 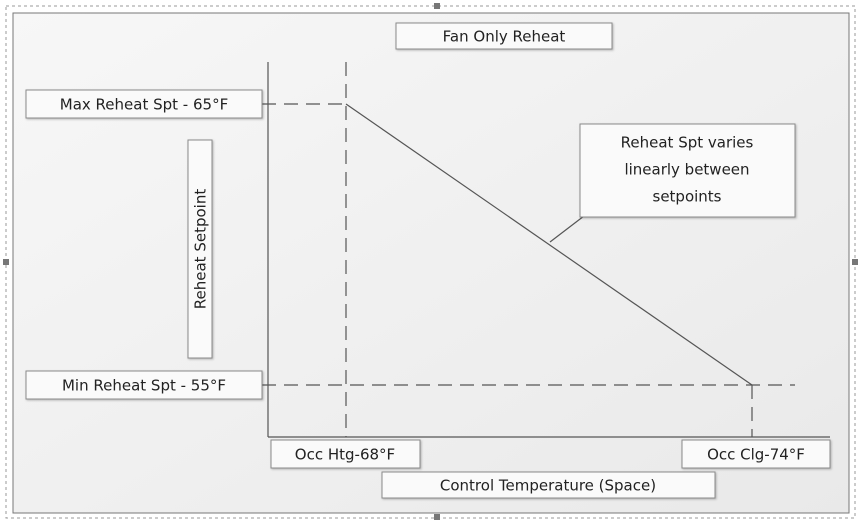 I want to click on callout-line: linearly between, so click(x=686, y=170).